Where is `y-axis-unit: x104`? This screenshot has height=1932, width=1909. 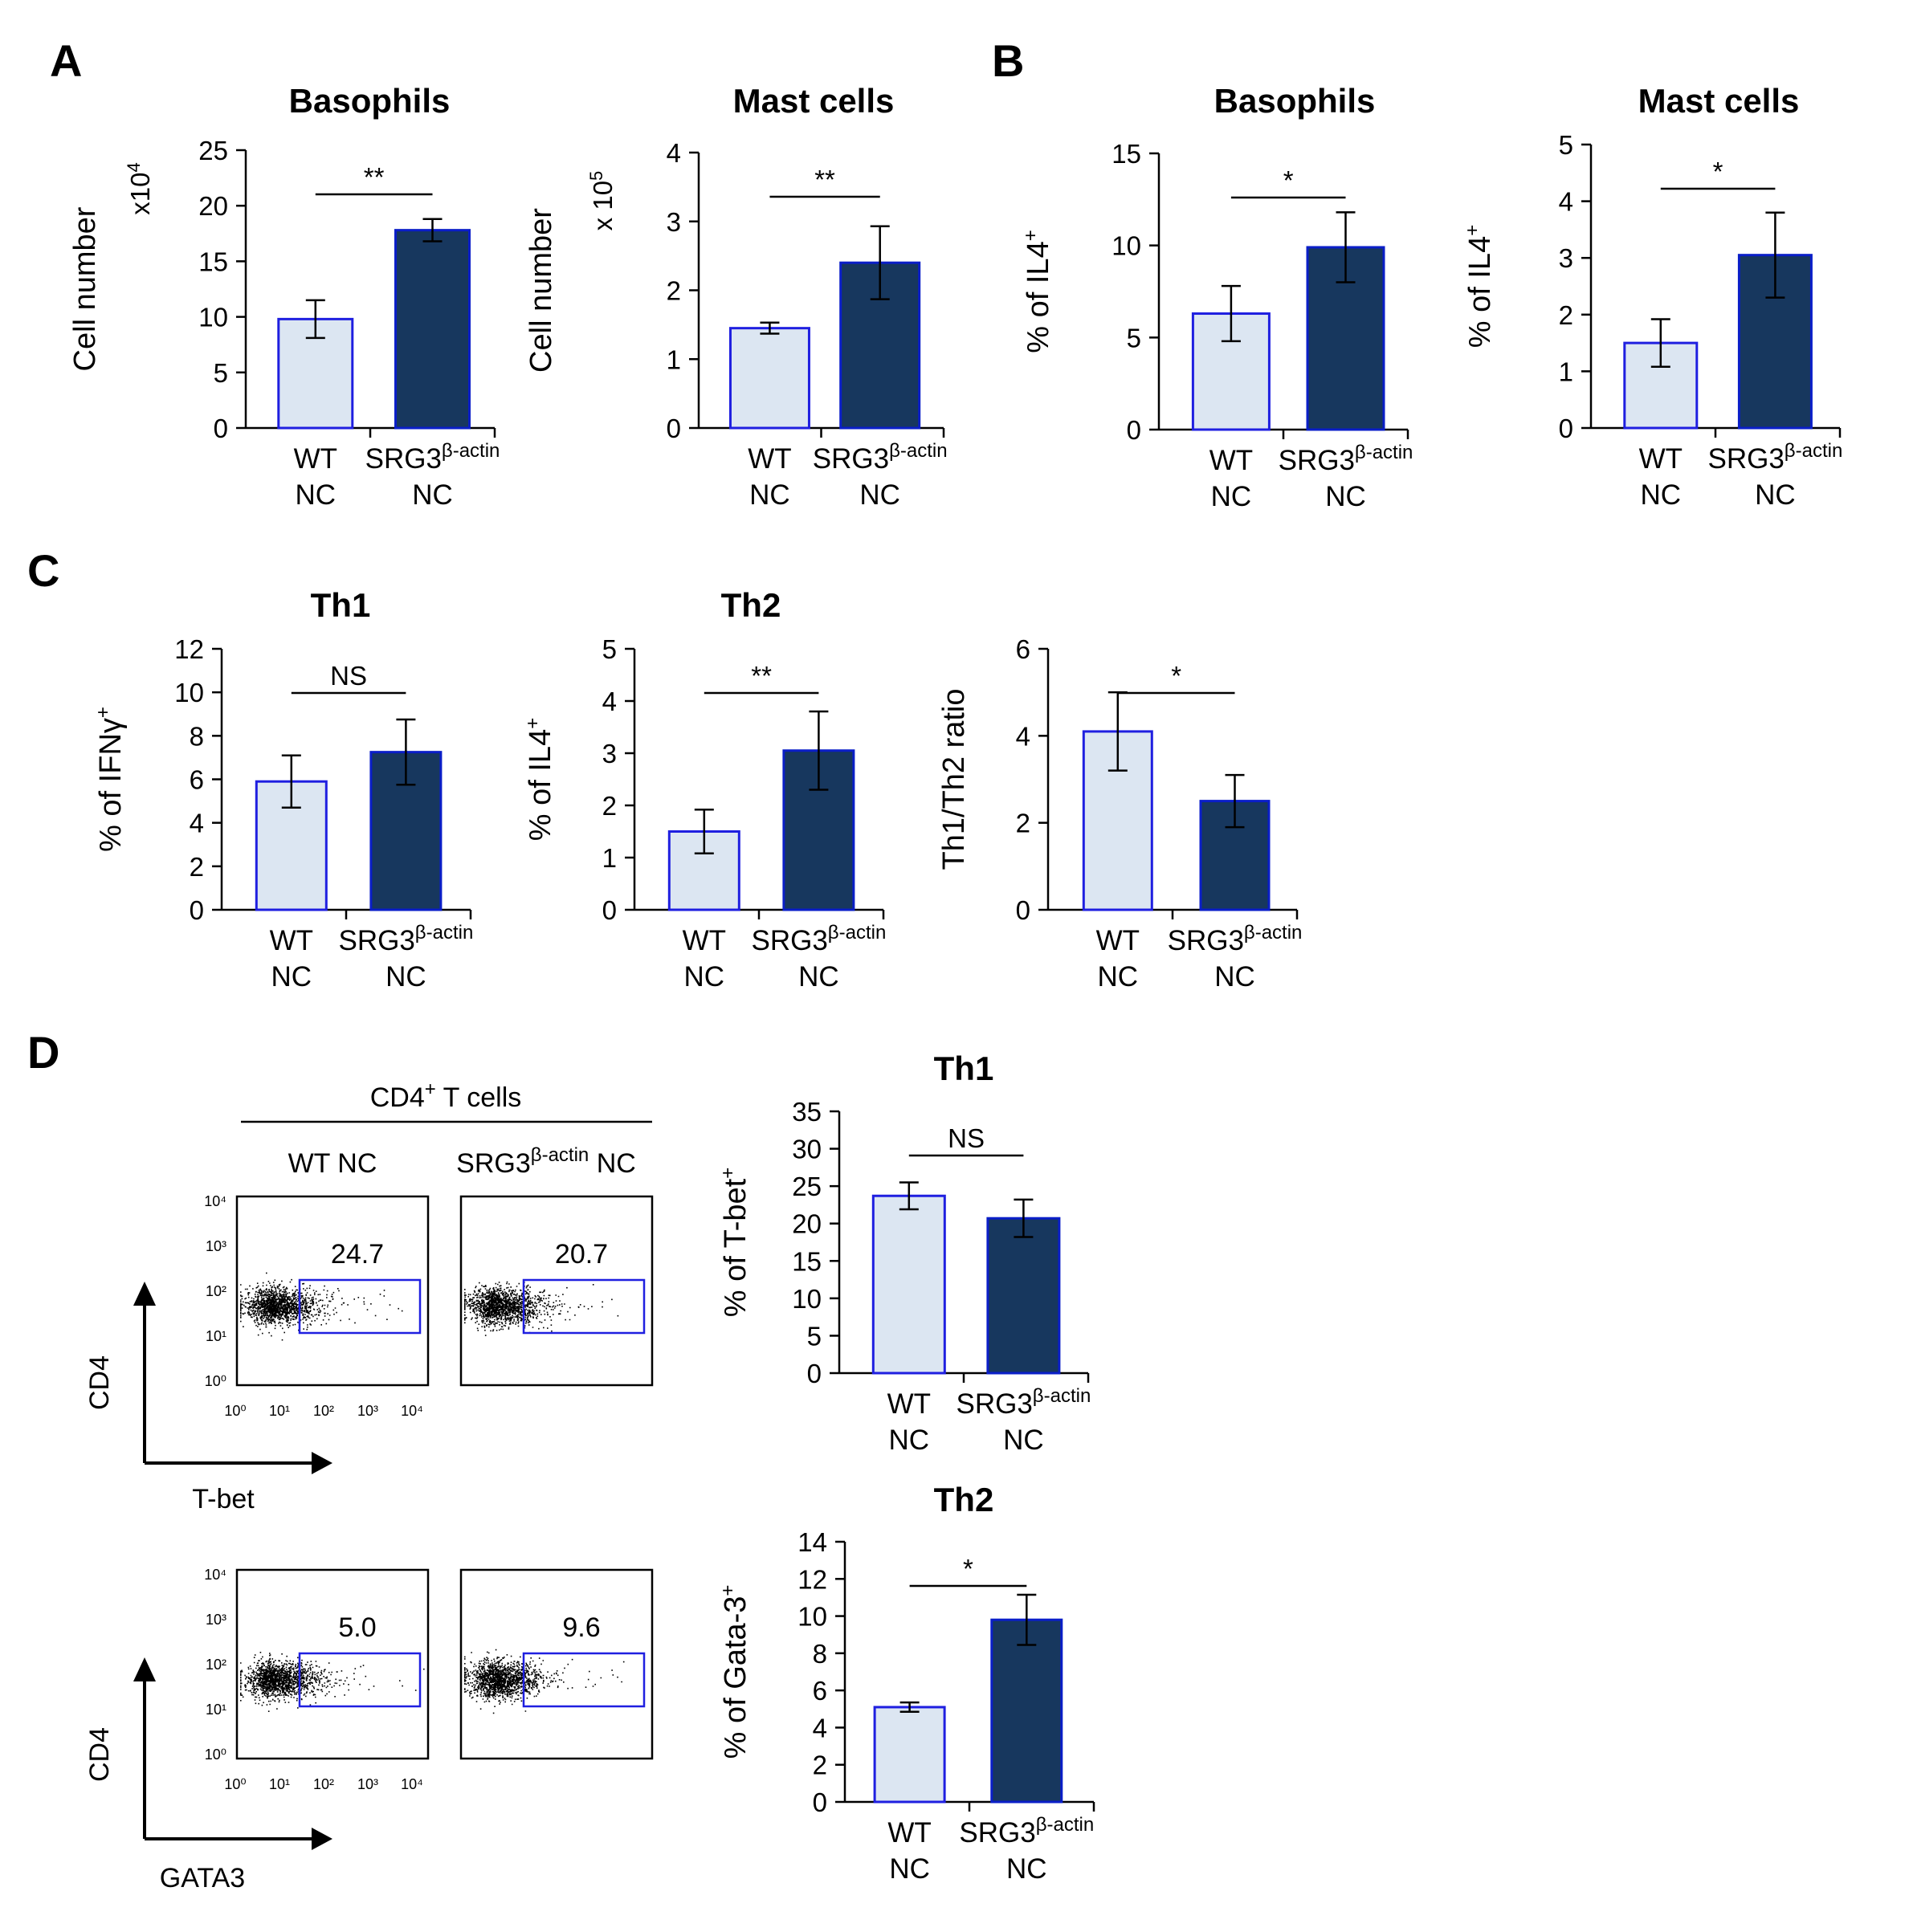
y-axis-unit: x104 is located at coordinates (139, 188).